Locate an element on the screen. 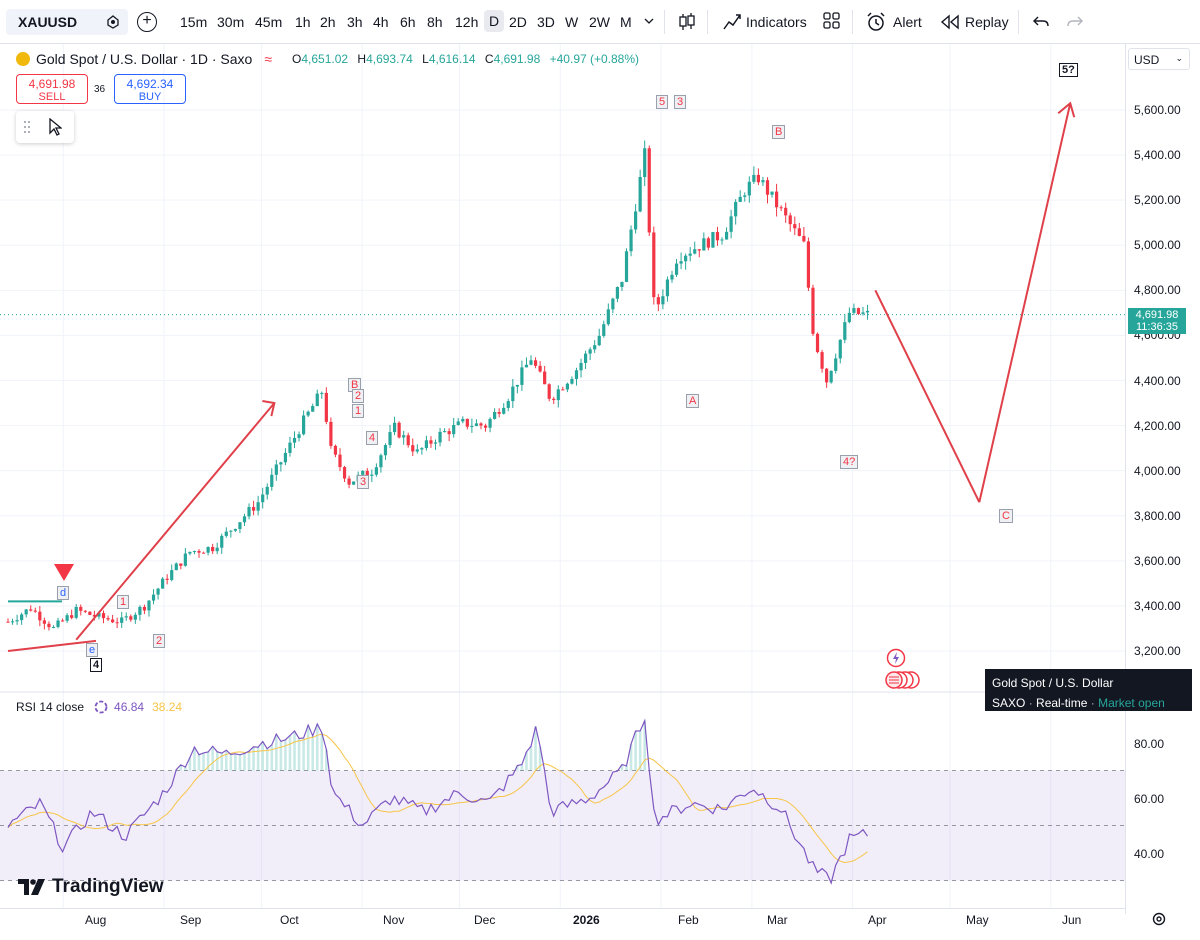 Image resolution: width=1200 pixels, height=940 pixels. wave-label-4: 4 is located at coordinates (96, 665).